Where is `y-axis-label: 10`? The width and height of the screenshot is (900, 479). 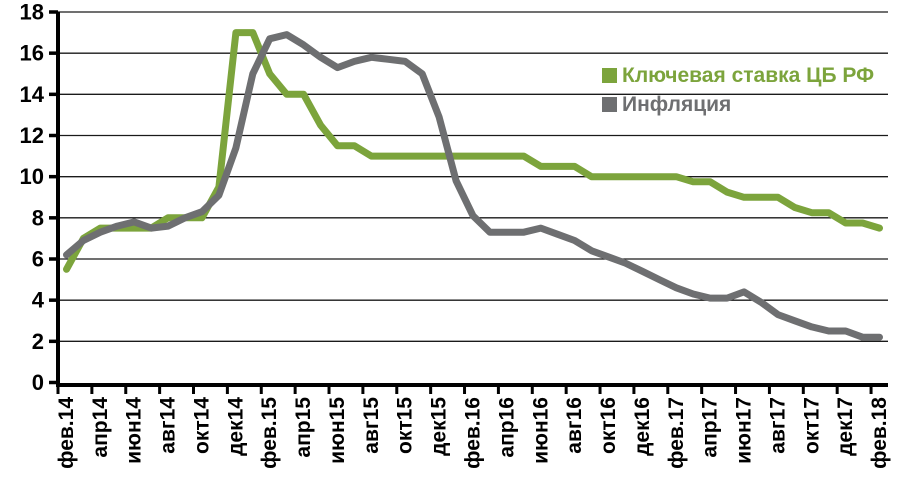 y-axis-label: 10 is located at coordinates (32, 176).